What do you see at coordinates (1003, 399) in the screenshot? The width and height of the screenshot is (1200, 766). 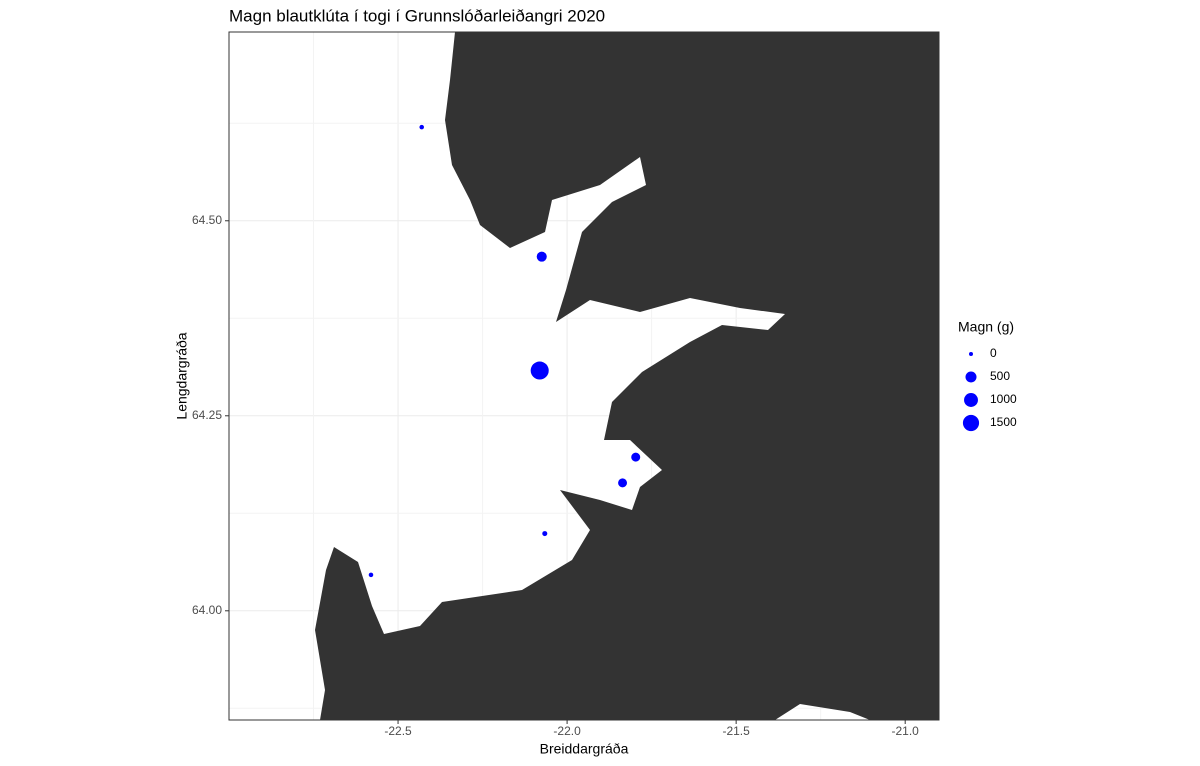 I see `legend-label: 1000` at bounding box center [1003, 399].